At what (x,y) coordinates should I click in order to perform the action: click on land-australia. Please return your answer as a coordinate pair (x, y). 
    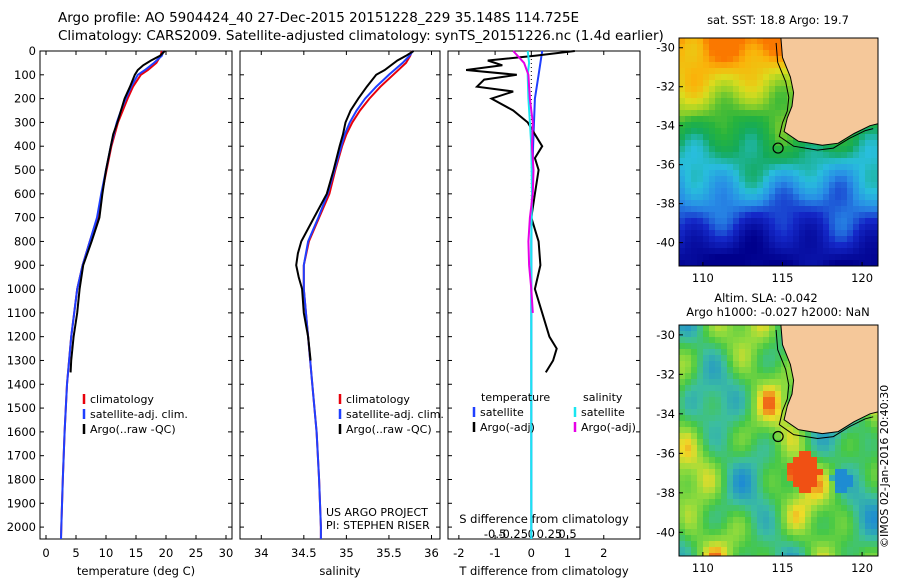
    Looking at the image, I should click on (829, 379).